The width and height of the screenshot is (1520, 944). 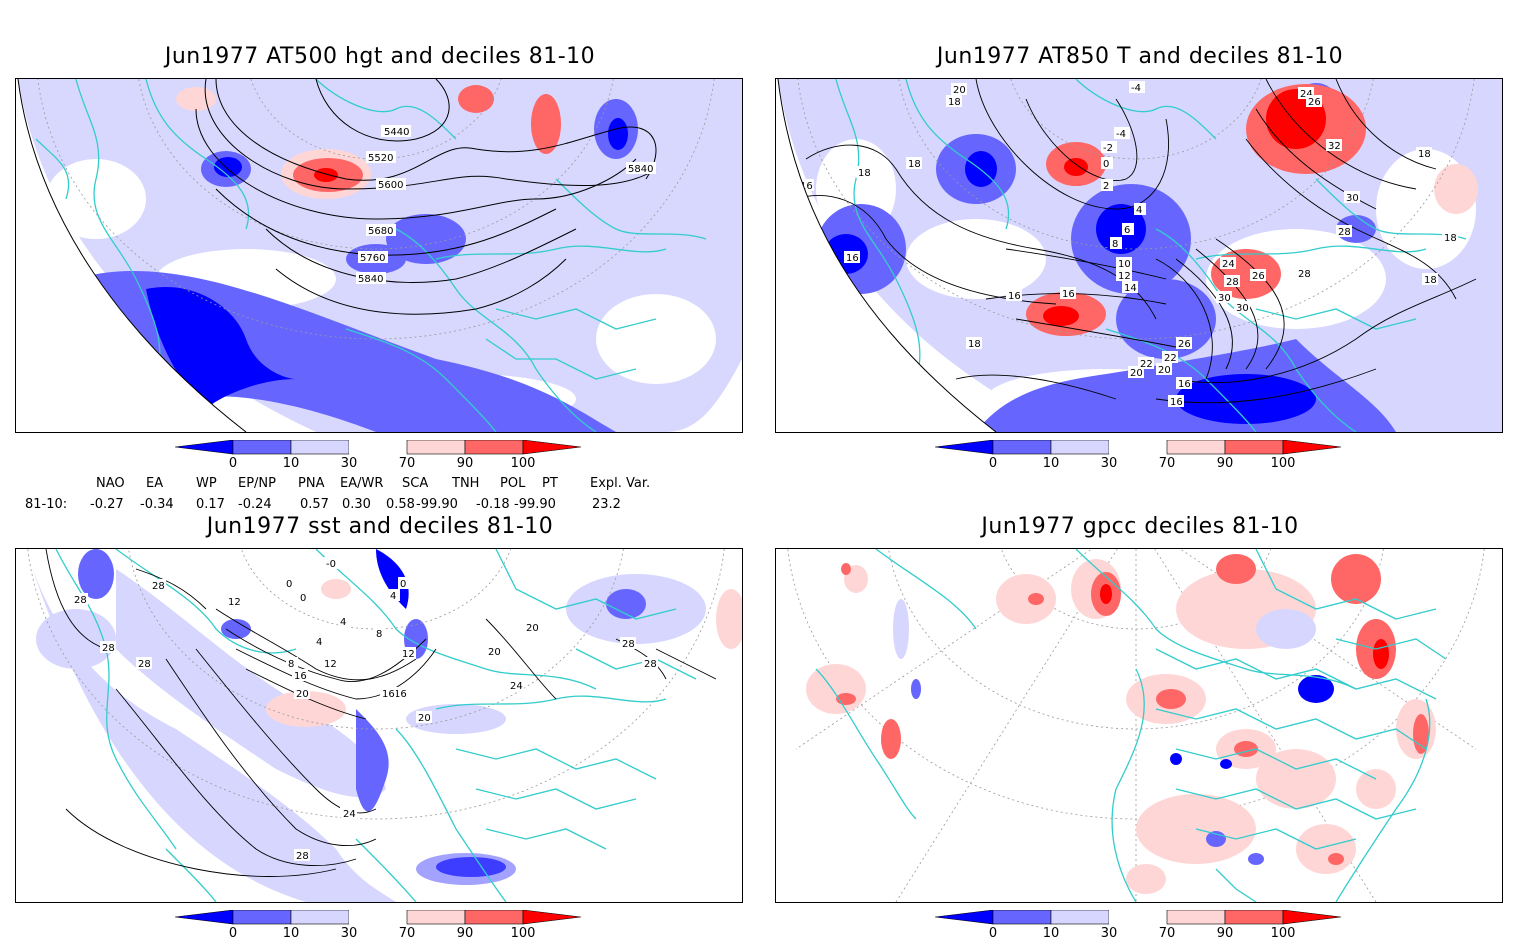 I want to click on contour-label: -2, so click(x=1108, y=148).